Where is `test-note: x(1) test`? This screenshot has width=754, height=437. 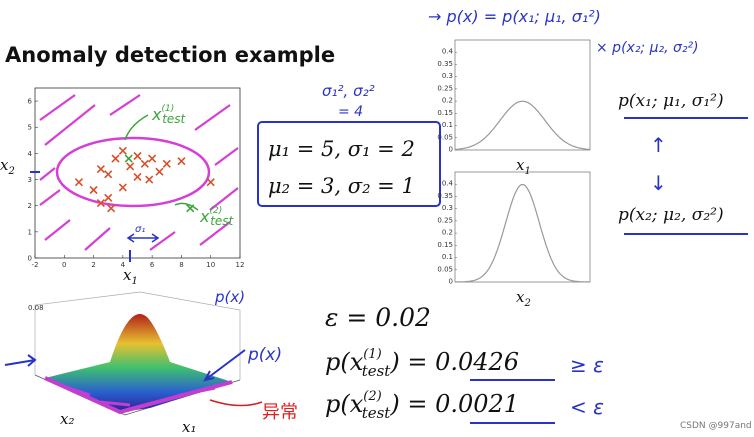 test-note: x(1) test is located at coordinates (169, 115).